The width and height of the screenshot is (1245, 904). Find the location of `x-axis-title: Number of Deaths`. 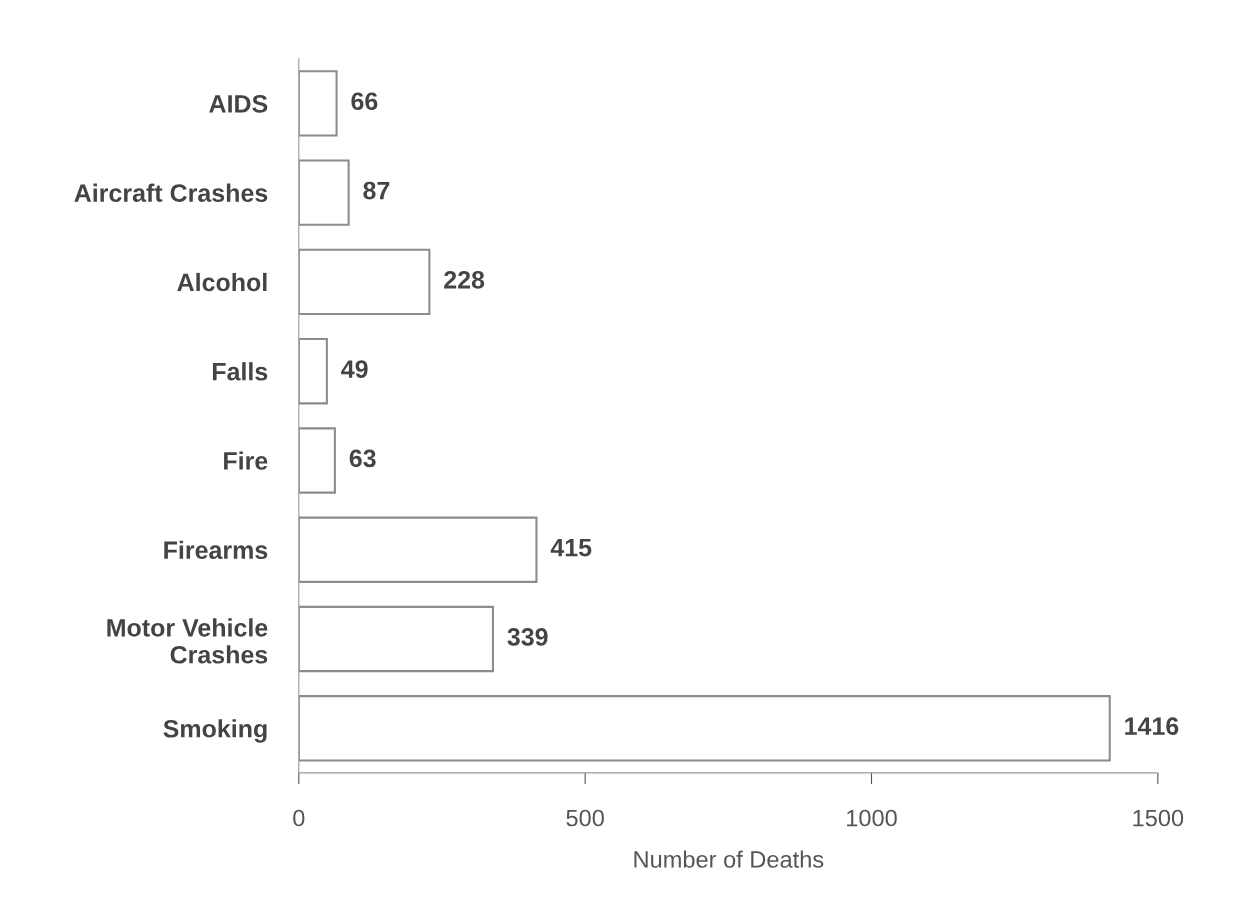

x-axis-title: Number of Deaths is located at coordinates (729, 859).